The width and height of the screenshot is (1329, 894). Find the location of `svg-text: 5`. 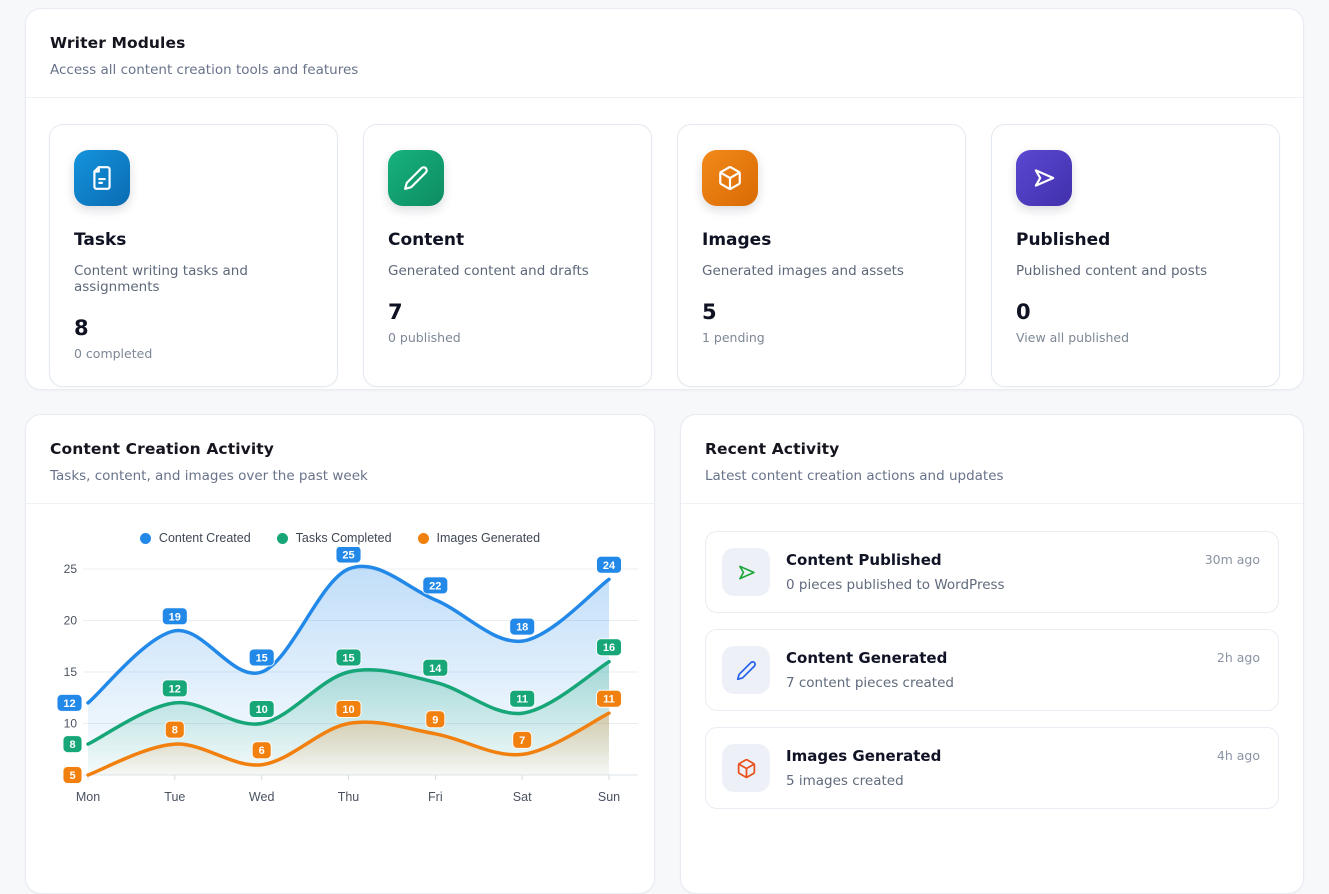

svg-text: 5 is located at coordinates (72, 776).